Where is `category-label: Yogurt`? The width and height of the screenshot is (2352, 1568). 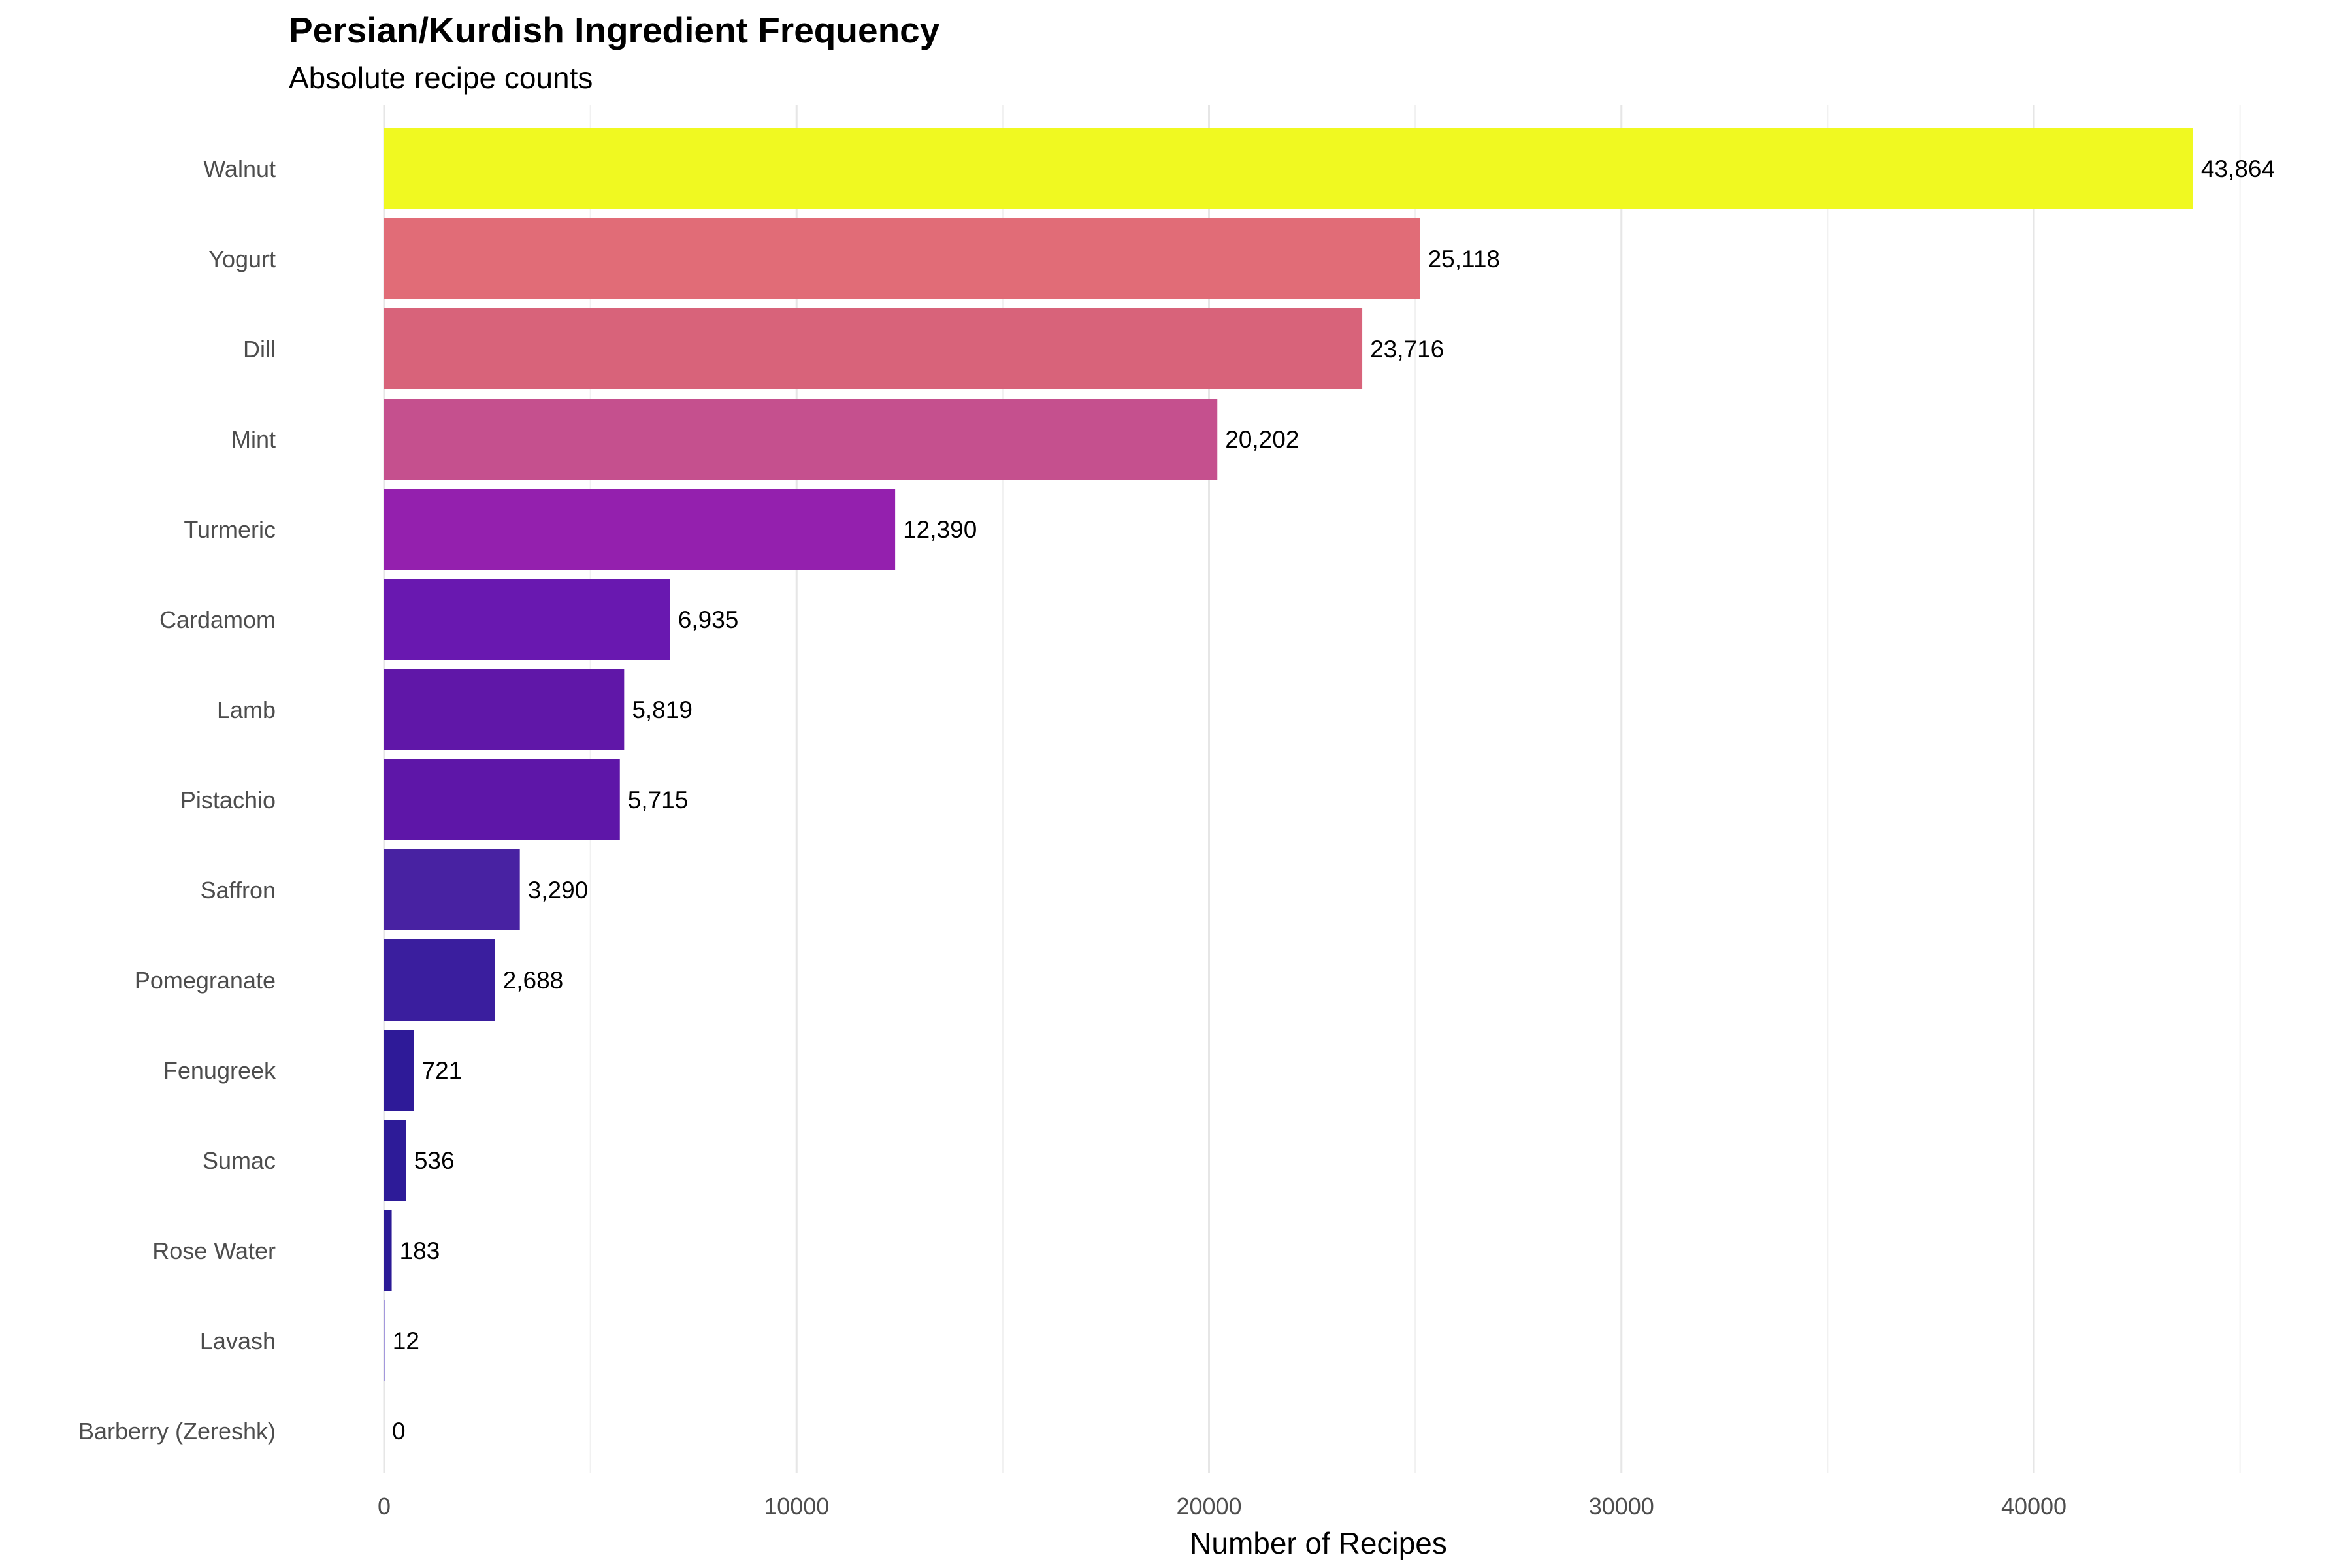 category-label: Yogurt is located at coordinates (242, 259).